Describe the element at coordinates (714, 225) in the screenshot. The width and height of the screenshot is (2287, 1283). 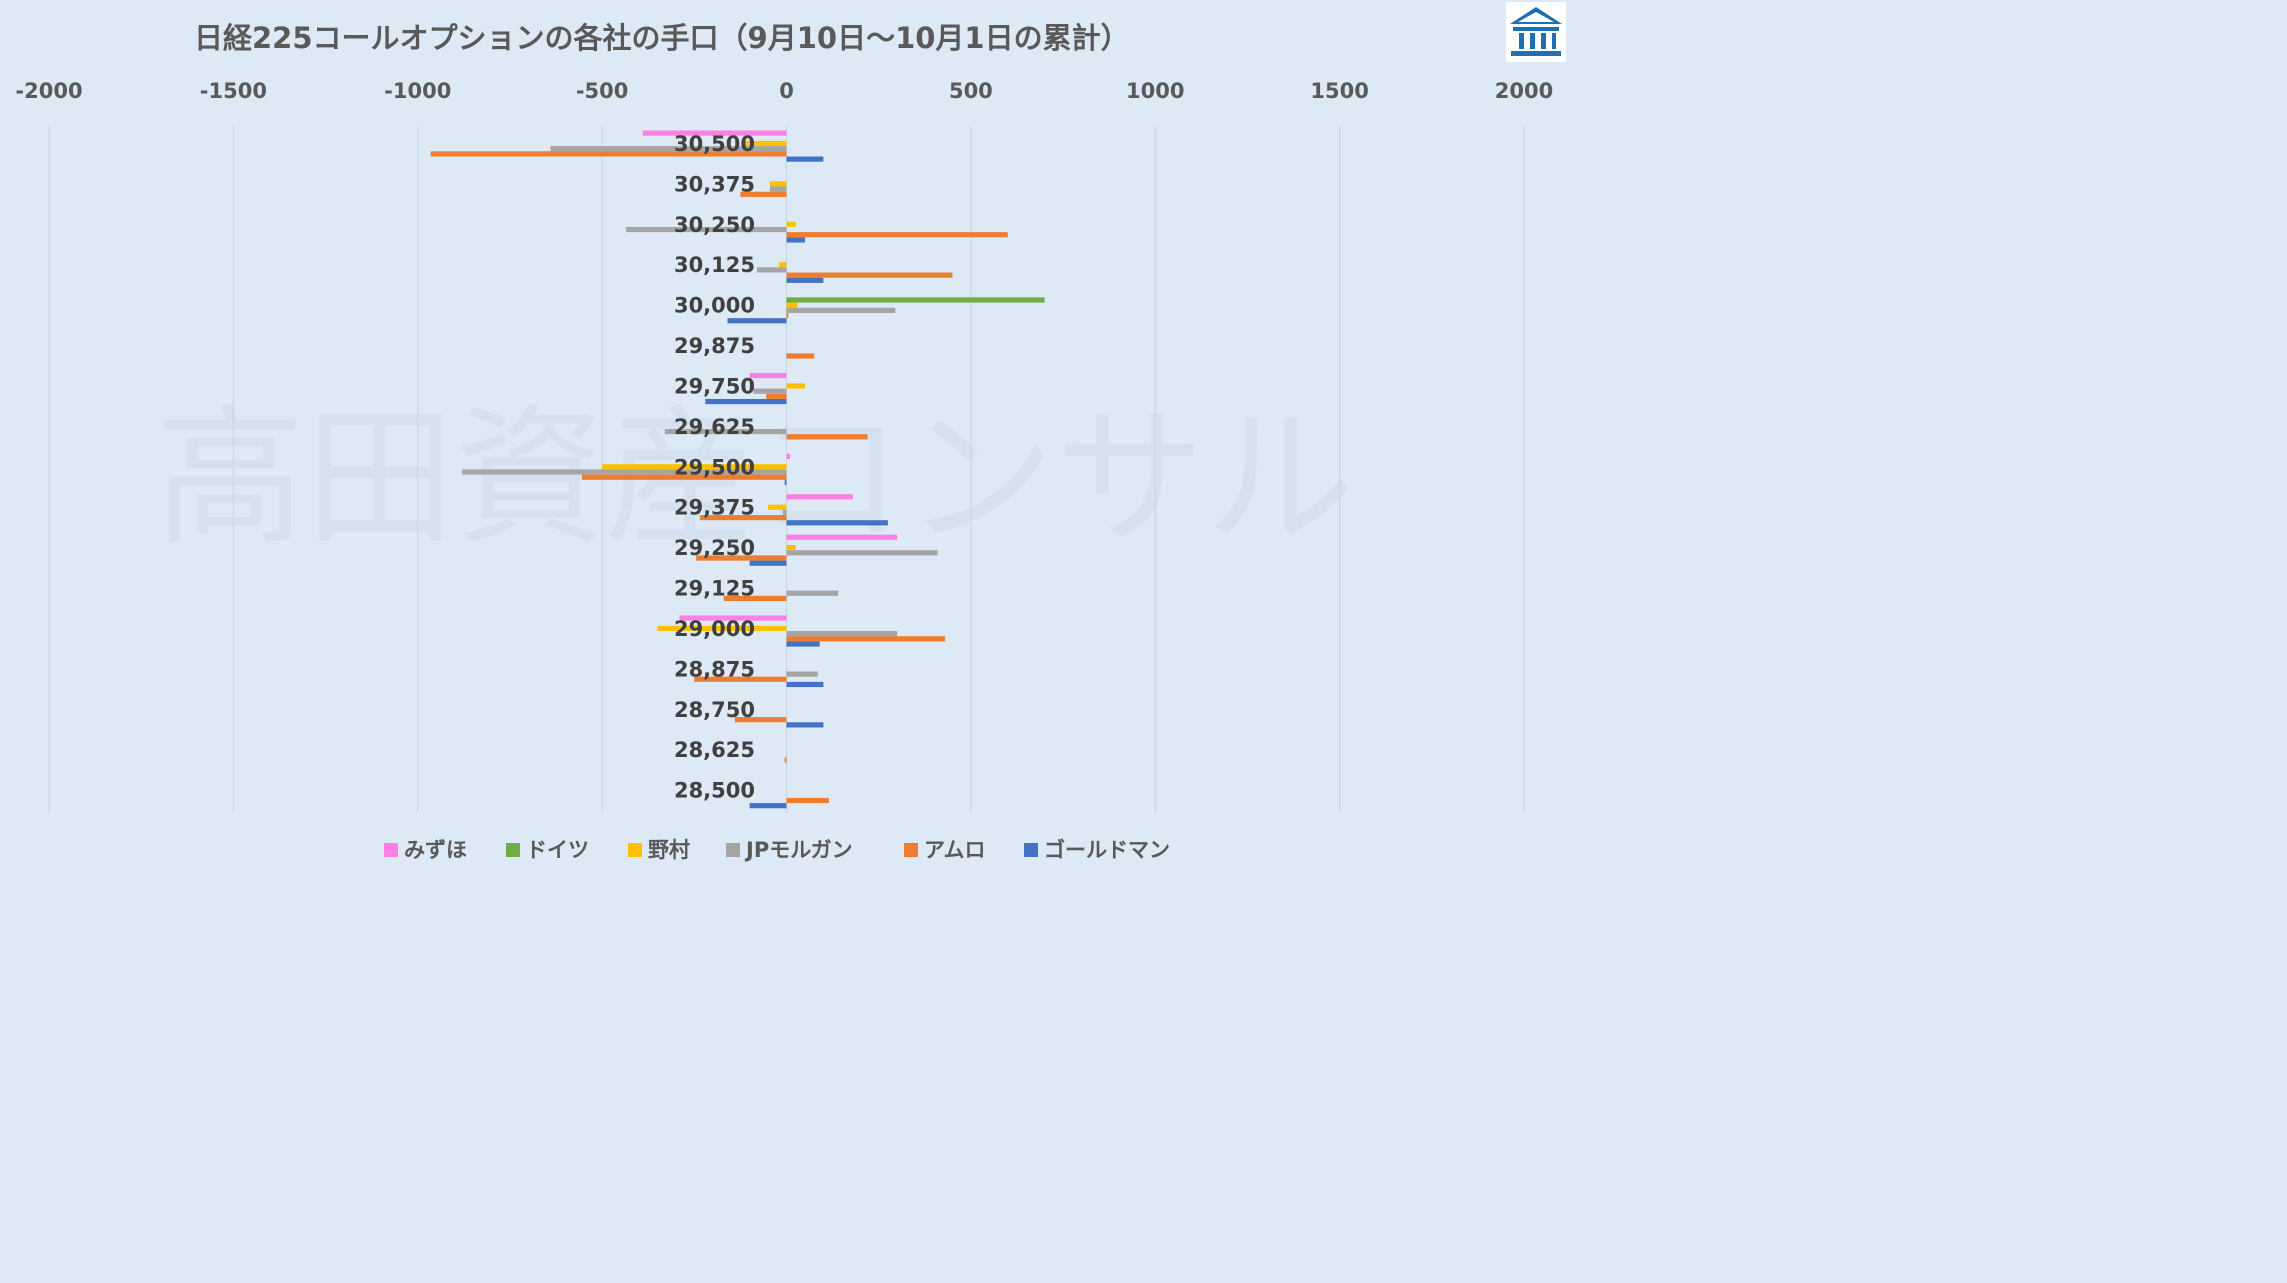
I see `category-label: 30,250` at that location.